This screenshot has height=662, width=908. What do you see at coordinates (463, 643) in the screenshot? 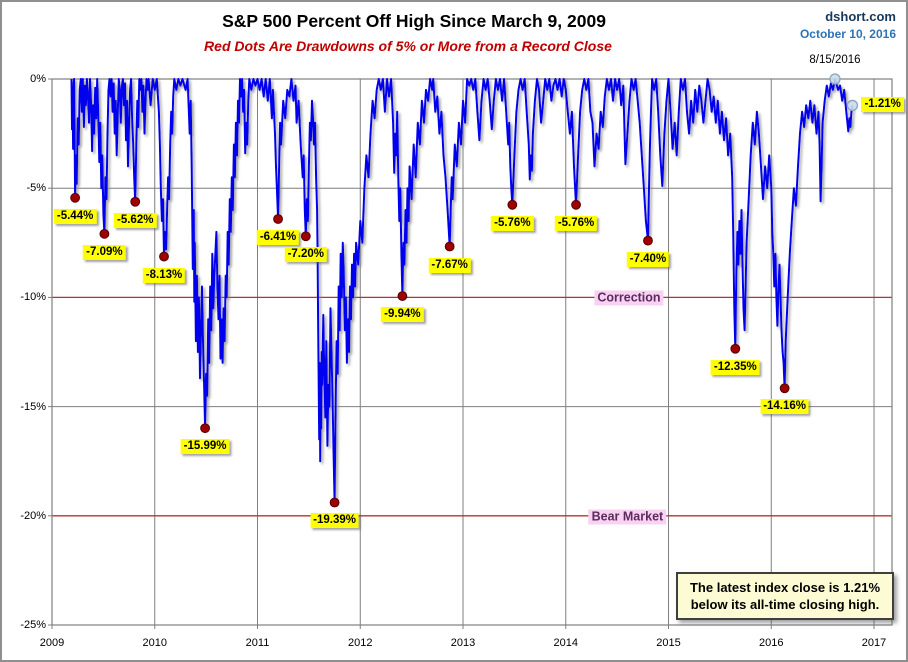
I see `x-axis-tick-label: 2013` at bounding box center [463, 643].